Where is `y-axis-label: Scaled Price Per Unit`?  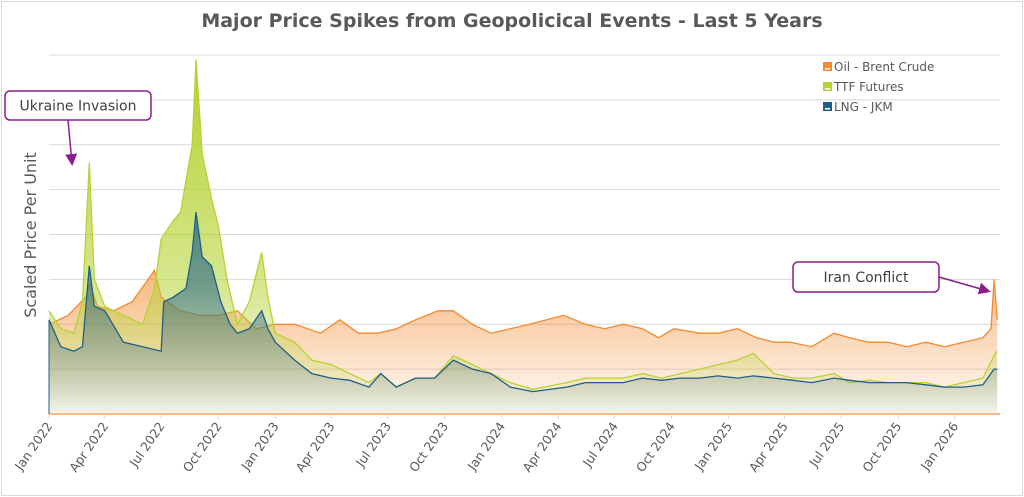
y-axis-label: Scaled Price Per Unit is located at coordinates (30, 235).